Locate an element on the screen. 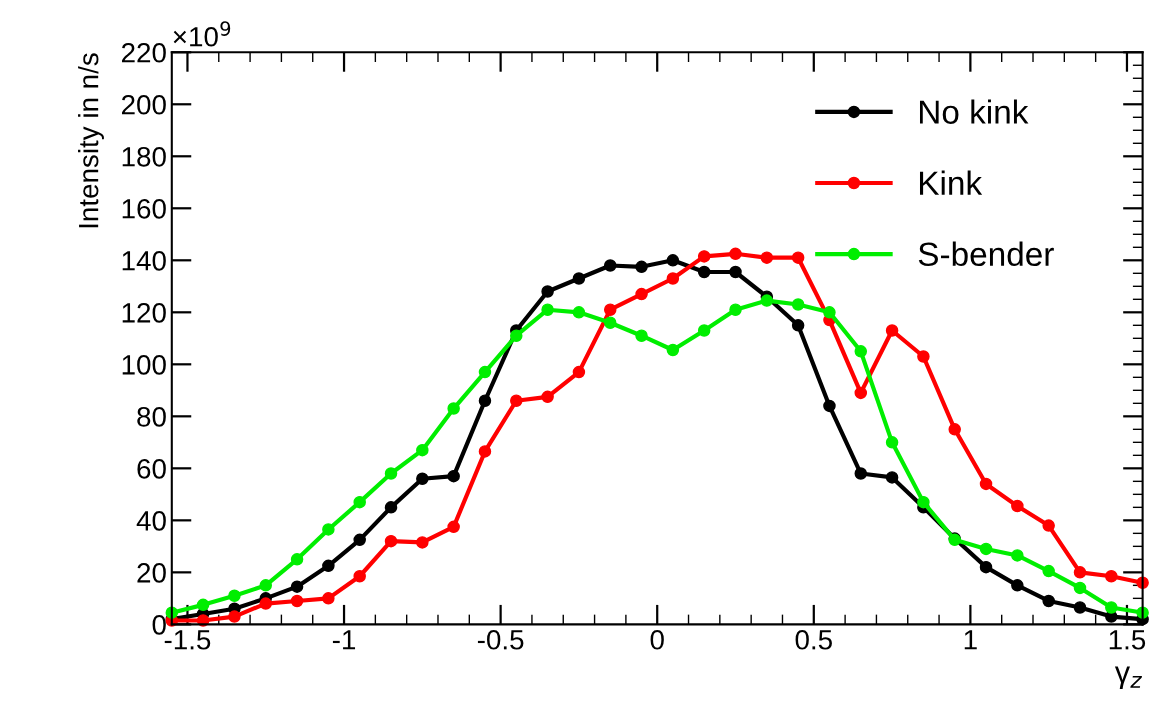 The width and height of the screenshot is (1153, 726). y-tick-label: 0 is located at coordinates (159, 625).